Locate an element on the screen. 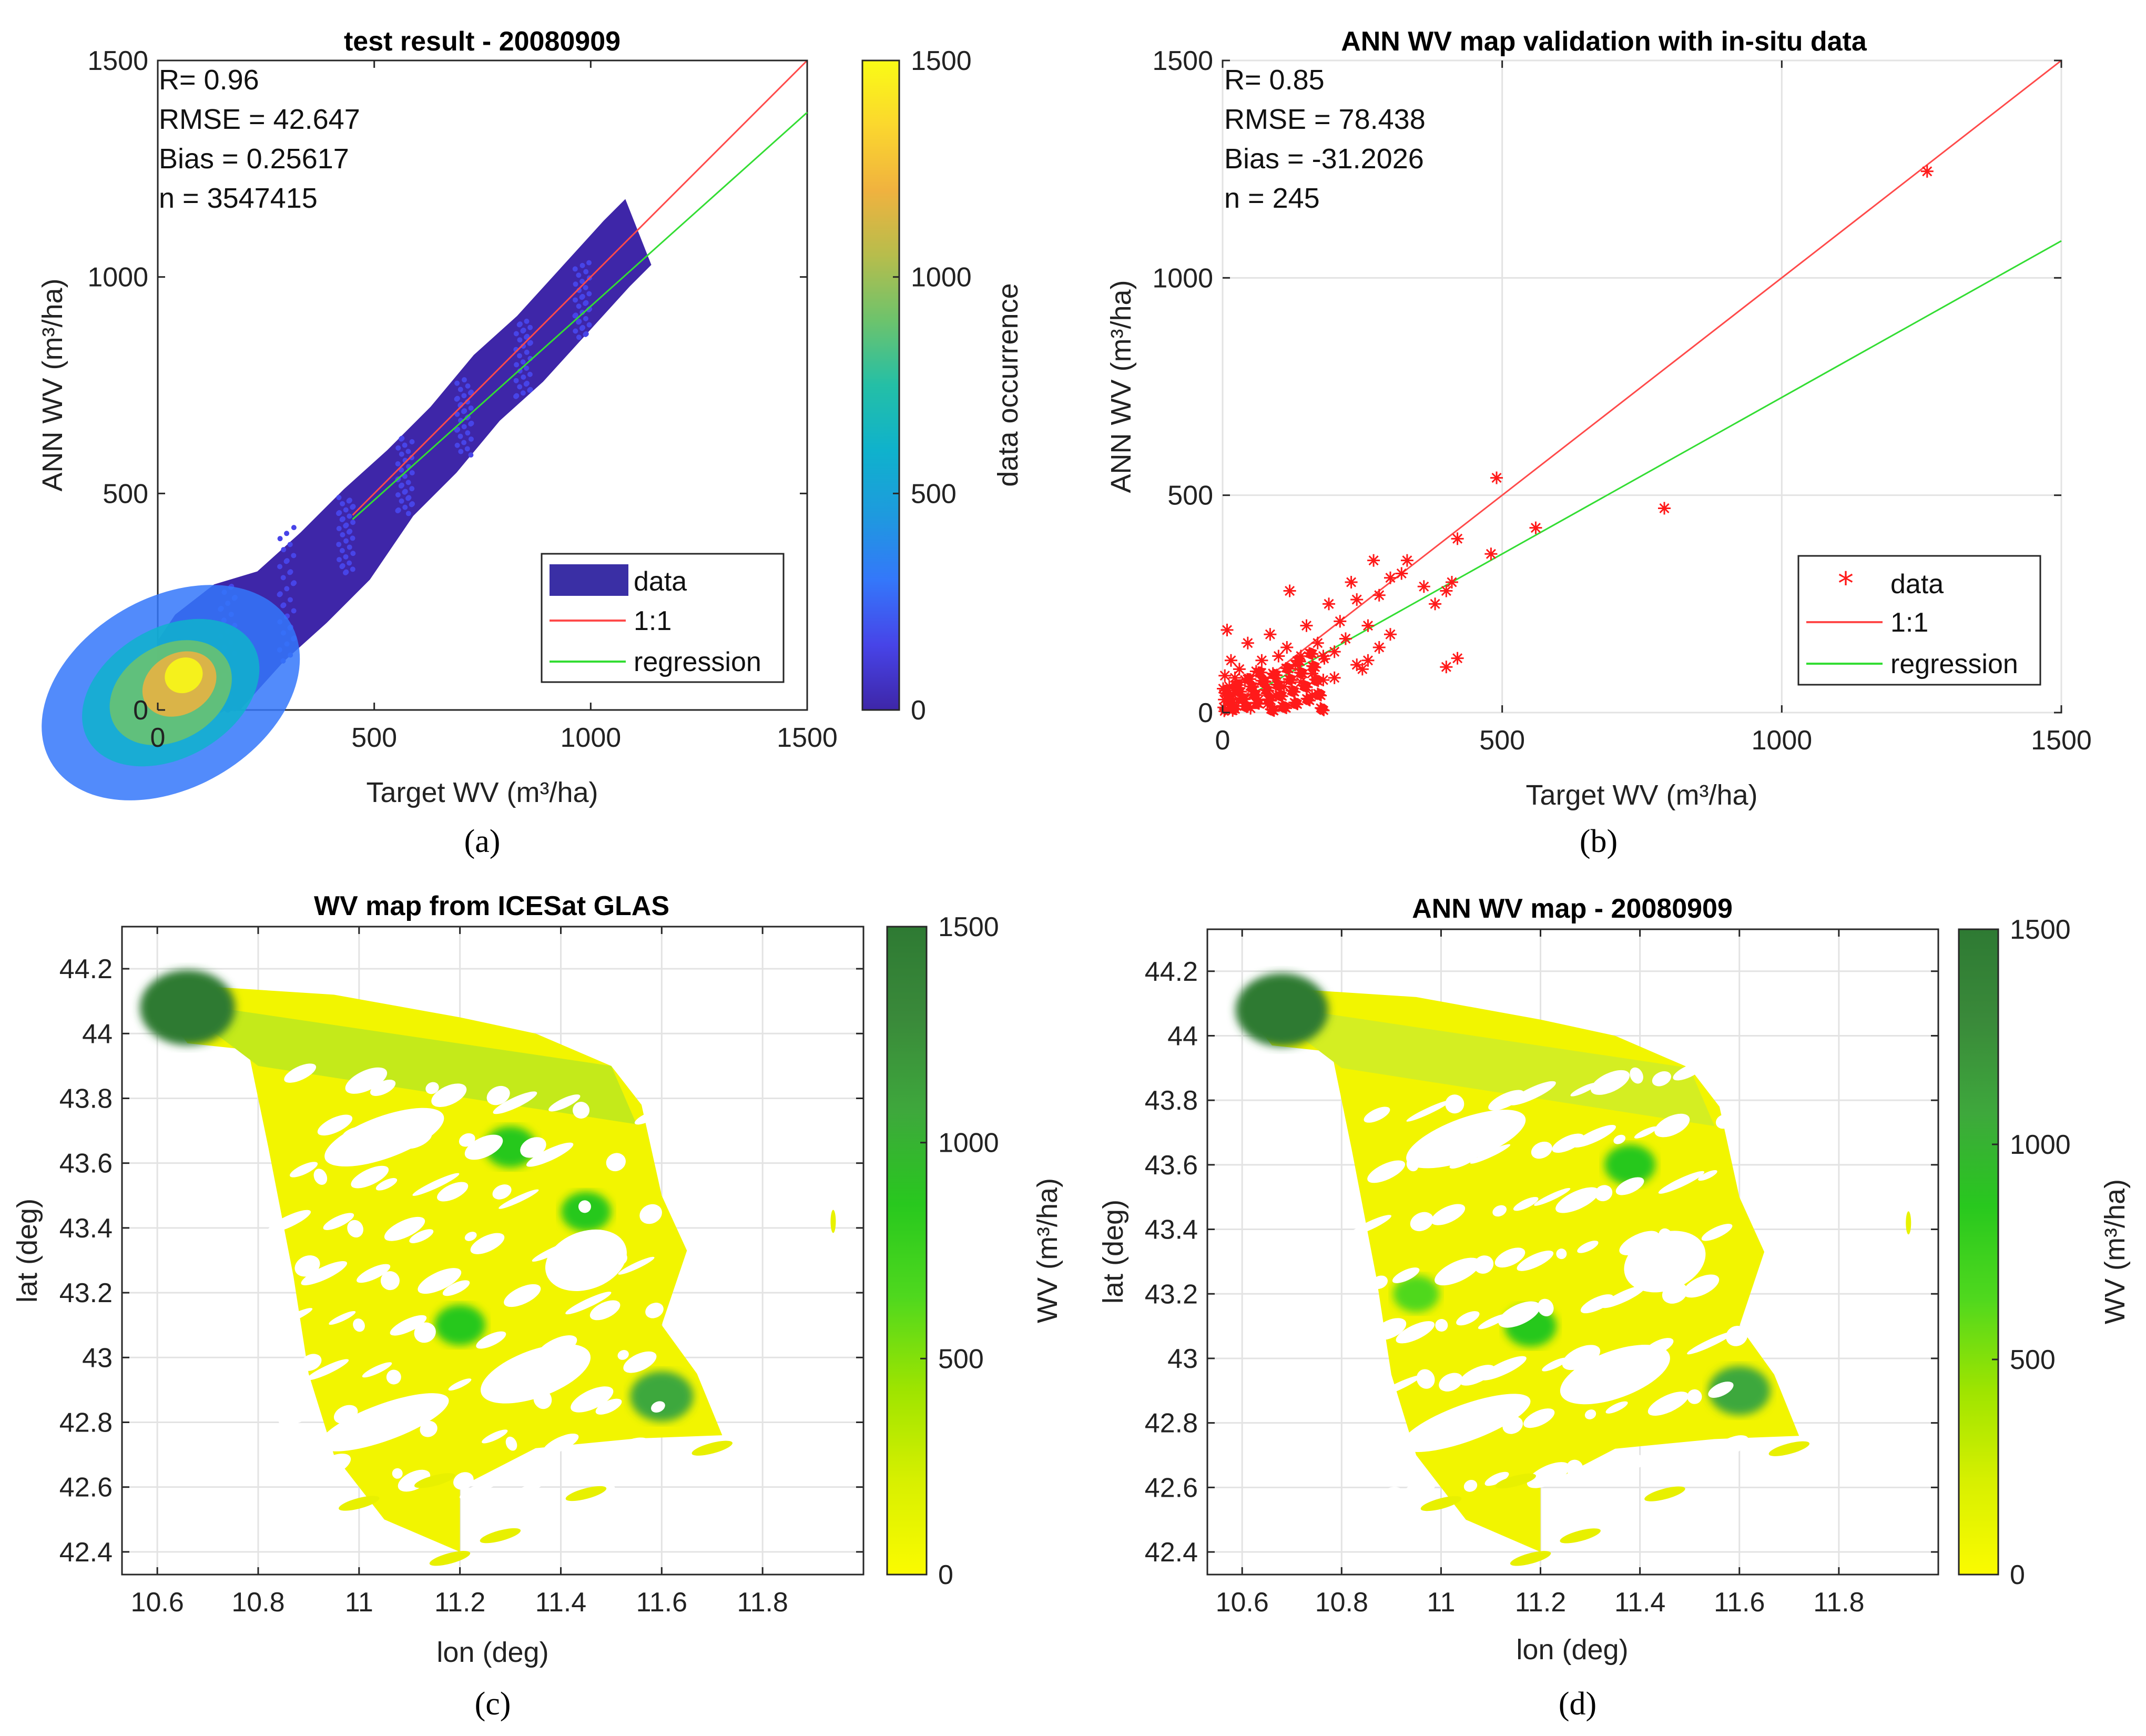  x-tick-label: 11.6 is located at coordinates (661, 1602).